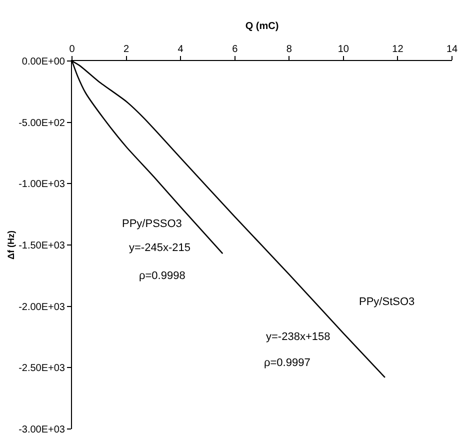 This screenshot has height=446, width=468. I want to click on x-tick-label: 0, so click(72, 49).